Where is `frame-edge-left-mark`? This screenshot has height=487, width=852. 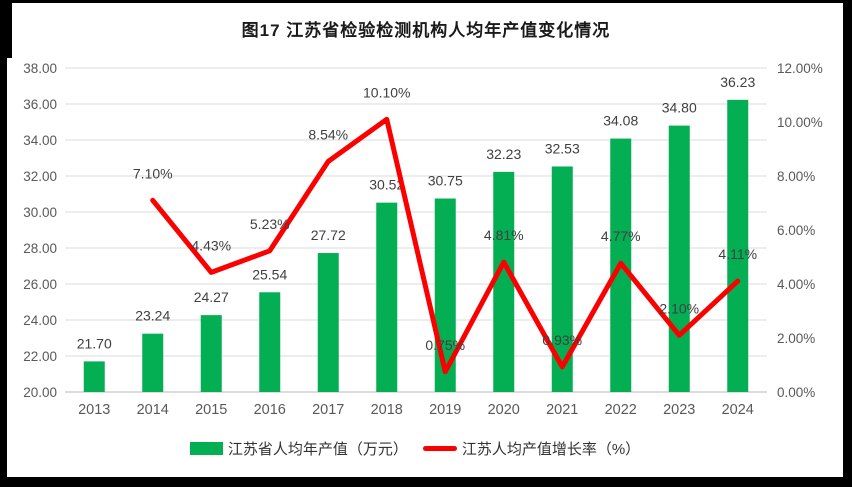 frame-edge-left-mark is located at coordinates (6, 29).